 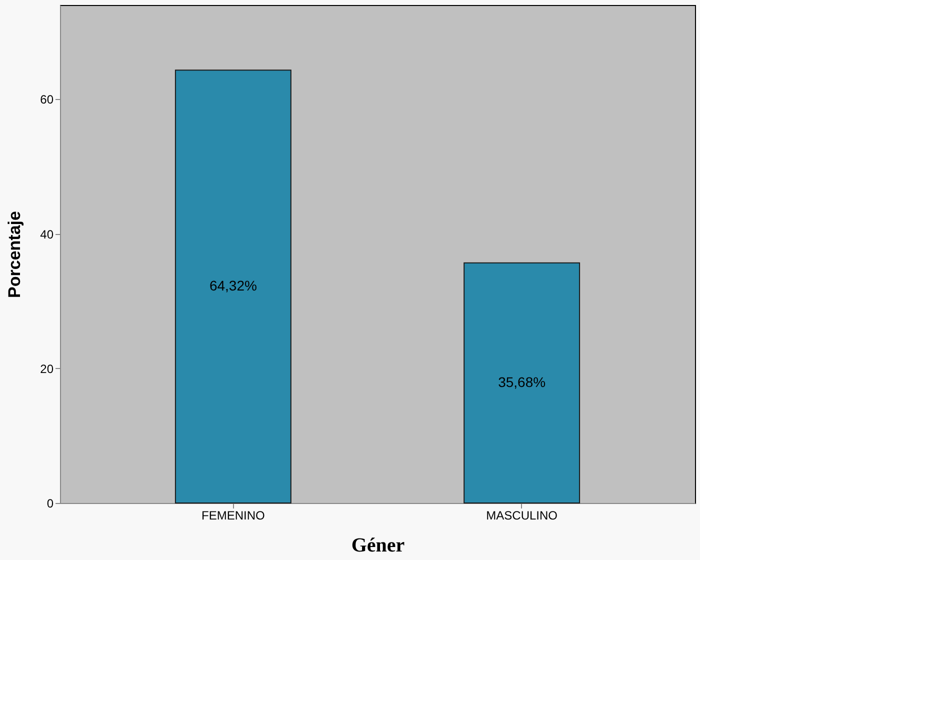 I want to click on x-axis-title: Géner, so click(x=378, y=545).